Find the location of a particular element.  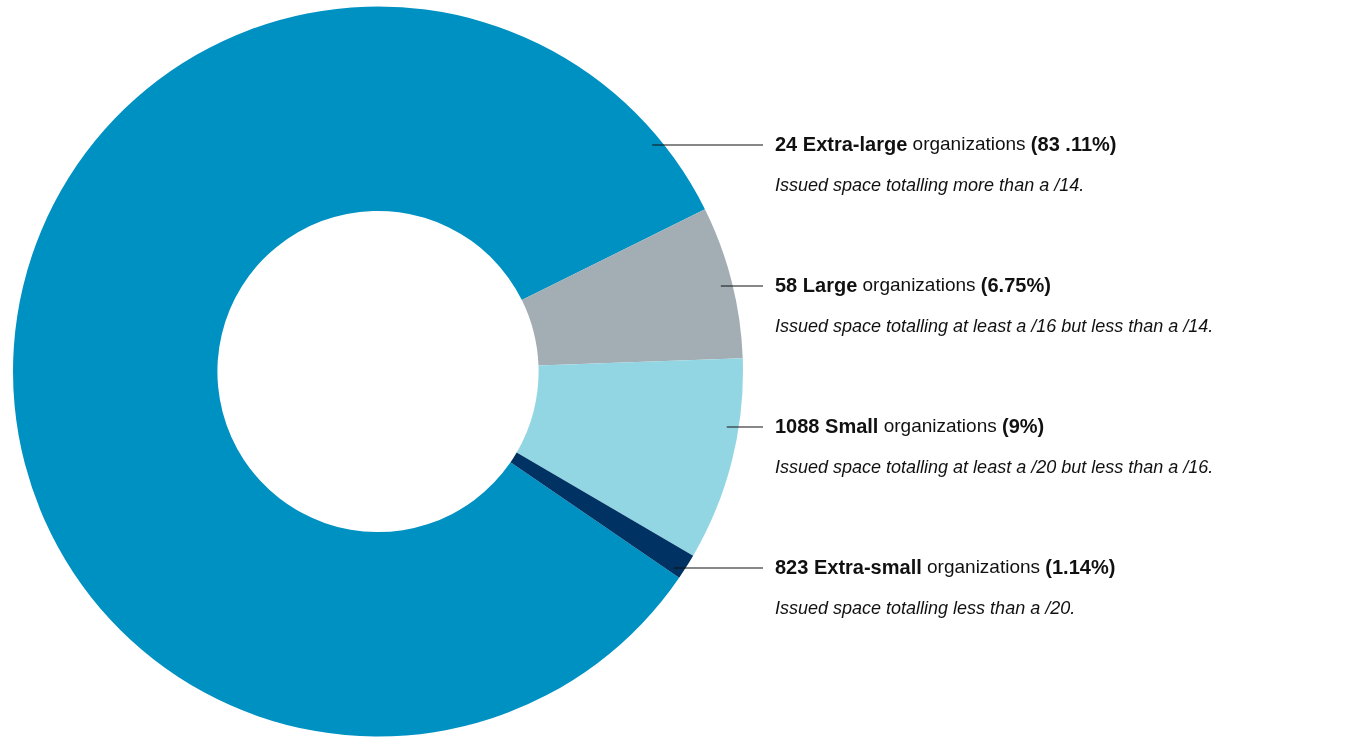

slice-label: 58 Large organizations is located at coordinates (875, 284).